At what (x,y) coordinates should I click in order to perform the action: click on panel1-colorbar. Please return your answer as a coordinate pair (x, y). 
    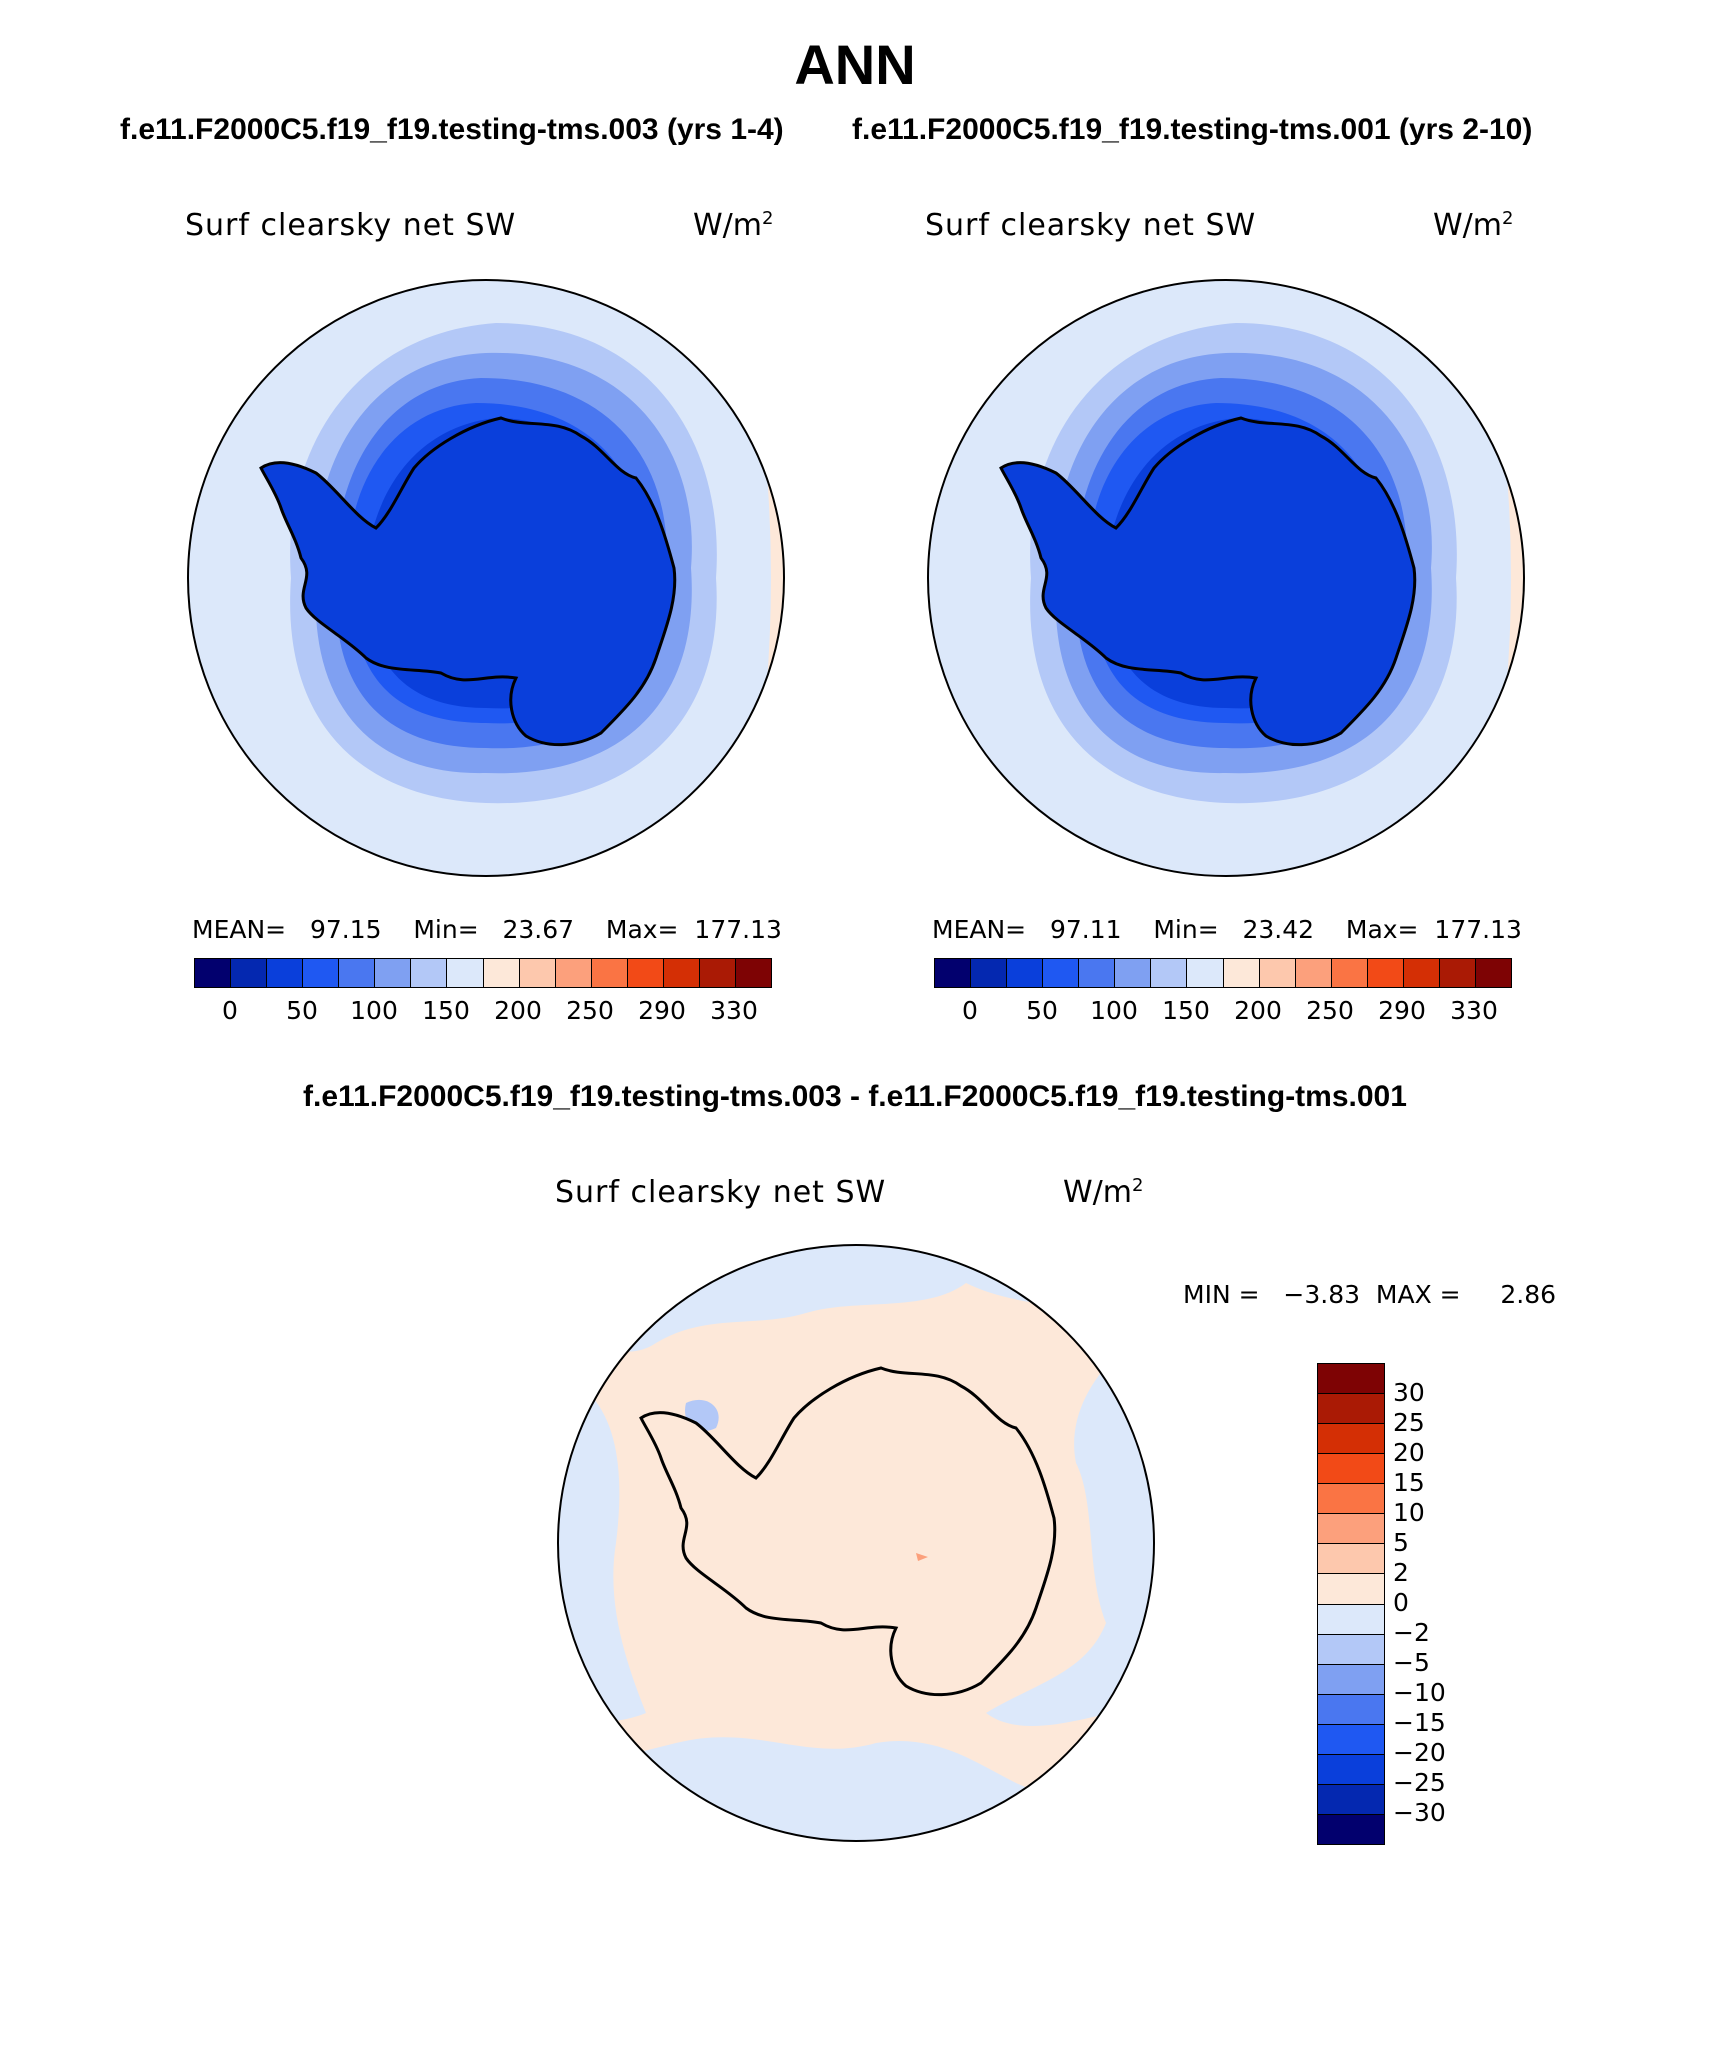
    Looking at the image, I should click on (483, 973).